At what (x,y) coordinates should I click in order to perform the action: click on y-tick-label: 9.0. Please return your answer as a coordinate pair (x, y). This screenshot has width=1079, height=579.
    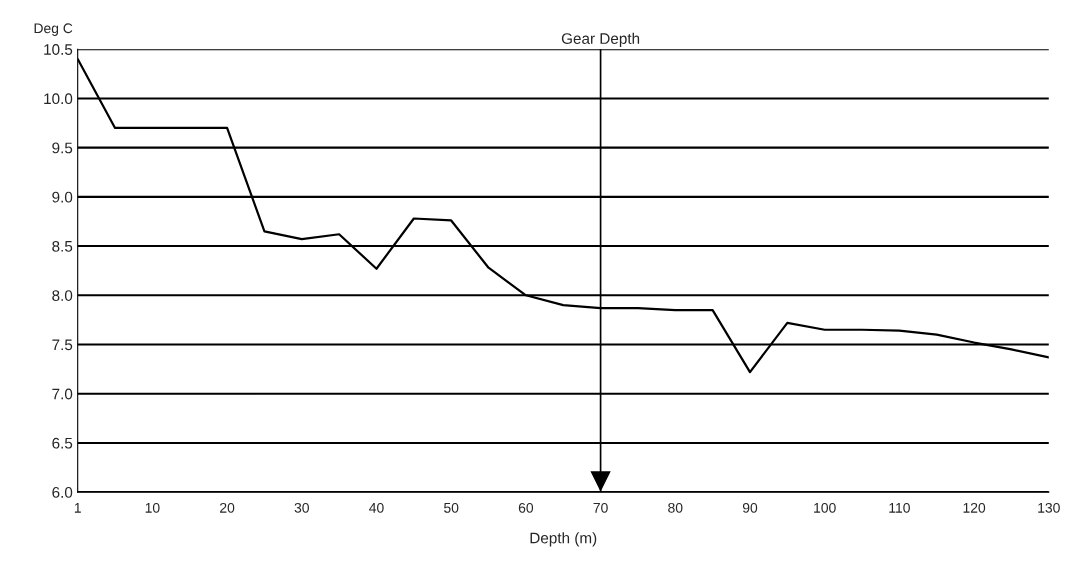
    Looking at the image, I should click on (62, 197).